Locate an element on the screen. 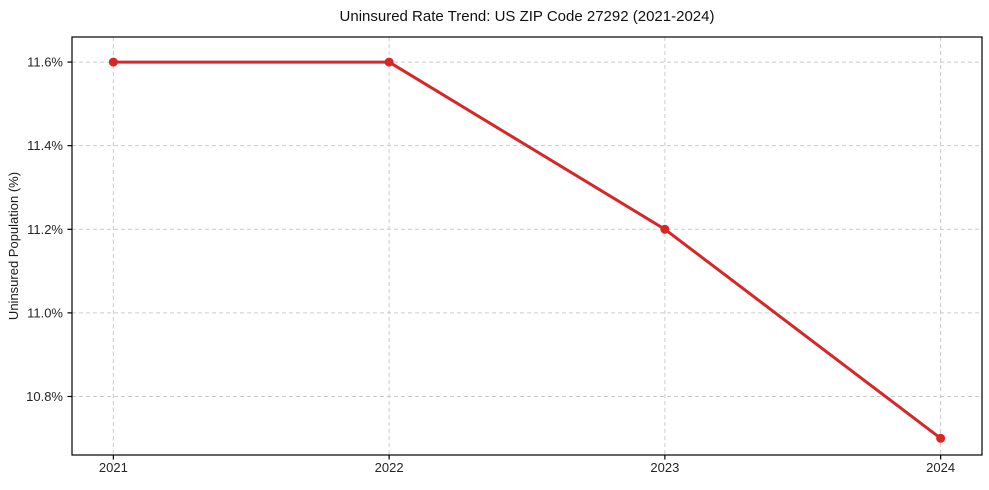 This screenshot has width=989, height=490. x-tick-label: 2023 is located at coordinates (664, 467).